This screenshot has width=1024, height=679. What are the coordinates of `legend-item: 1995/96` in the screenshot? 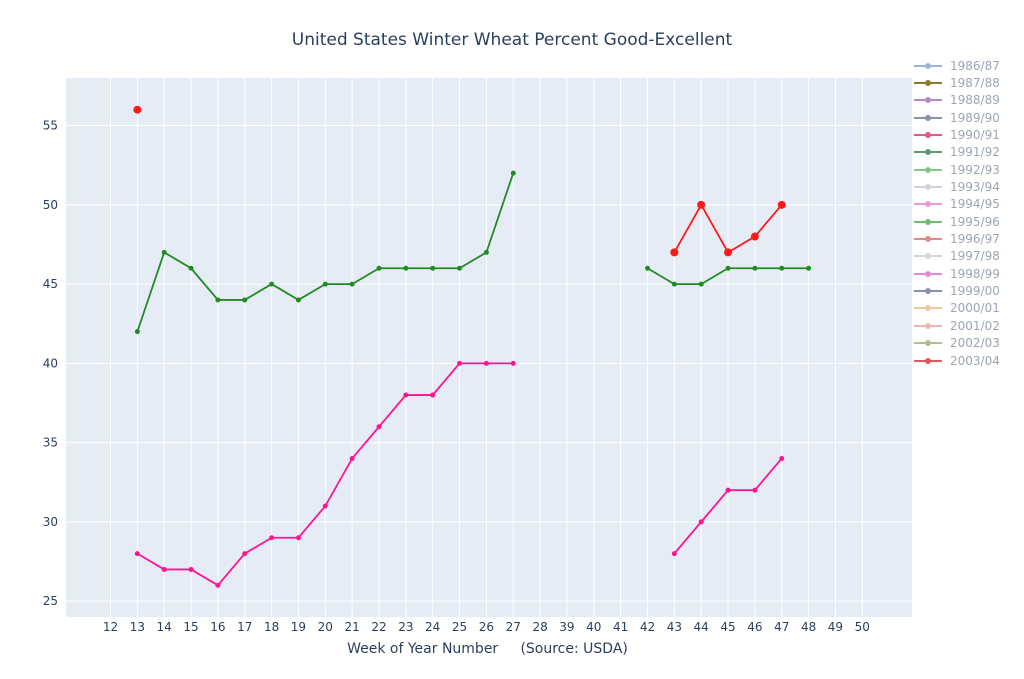 It's located at (968, 221).